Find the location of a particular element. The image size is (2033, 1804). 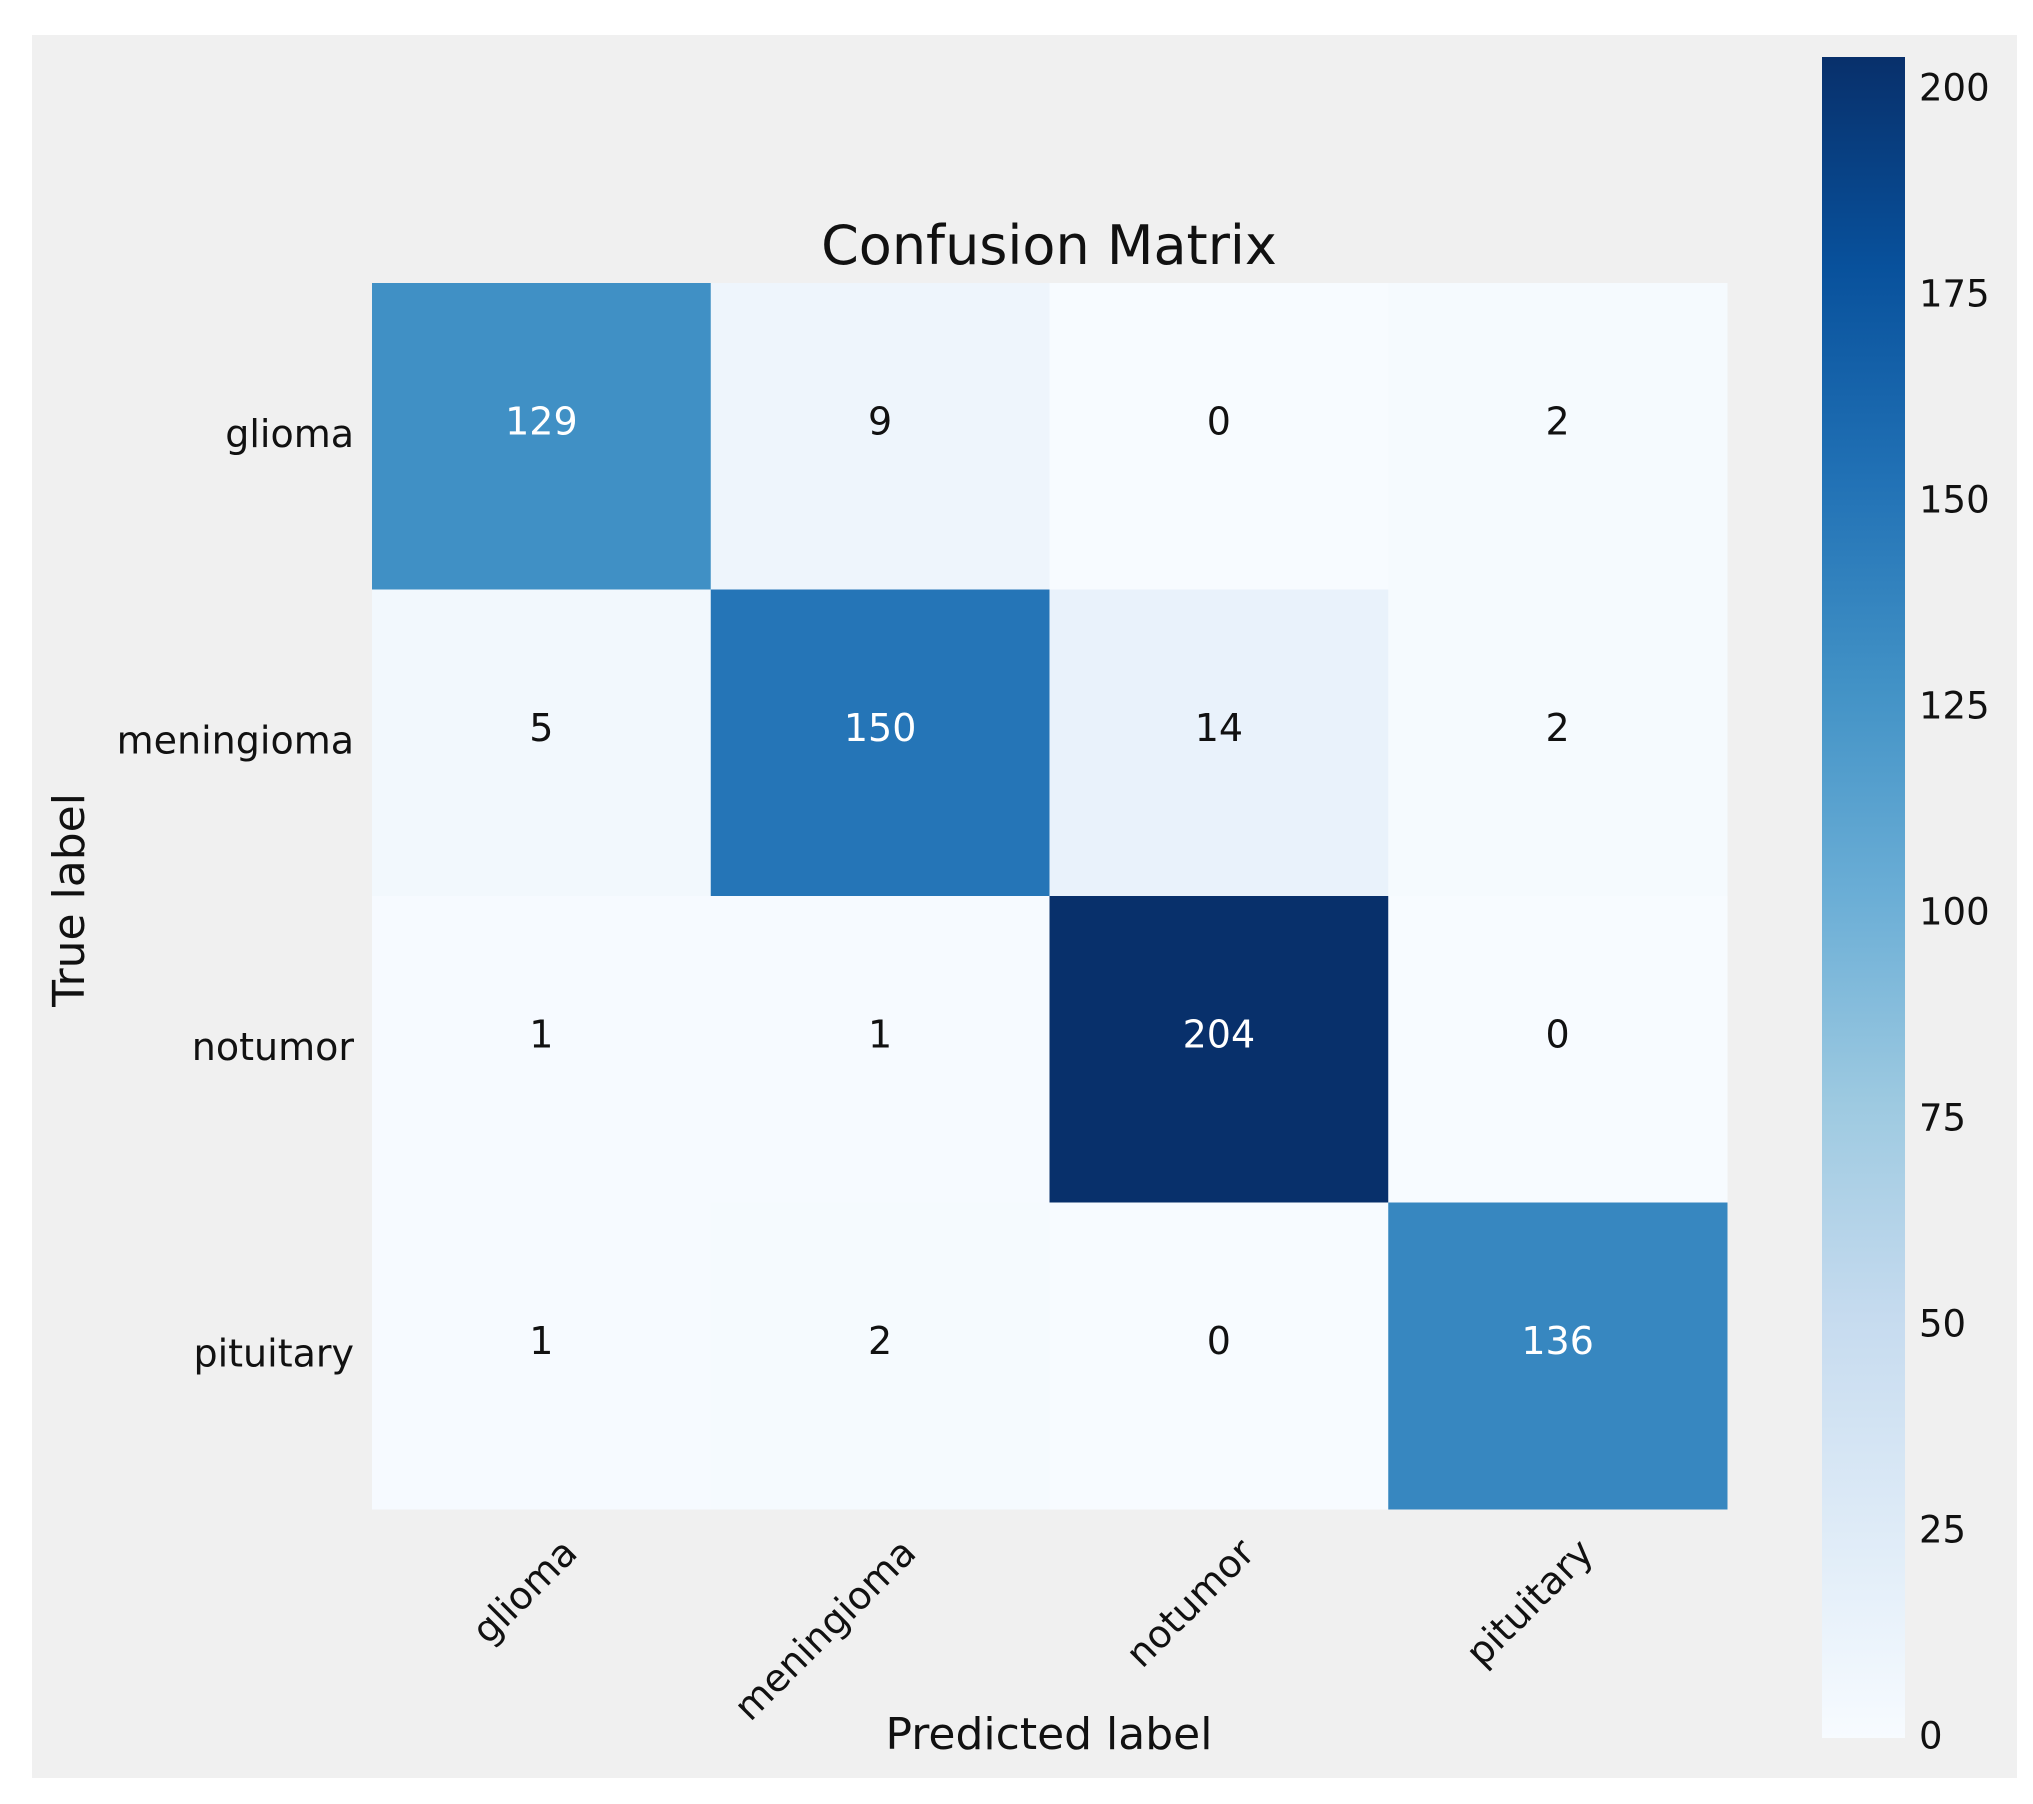

colorbar-tick-175: 175 is located at coordinates (1954, 293).